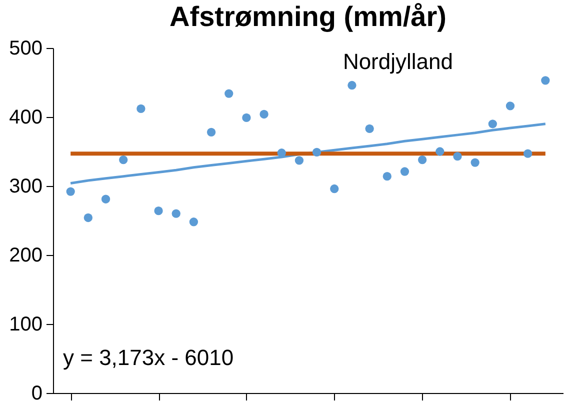 This screenshot has height=409, width=571. I want to click on annotation: Nordjylland, so click(397, 61).